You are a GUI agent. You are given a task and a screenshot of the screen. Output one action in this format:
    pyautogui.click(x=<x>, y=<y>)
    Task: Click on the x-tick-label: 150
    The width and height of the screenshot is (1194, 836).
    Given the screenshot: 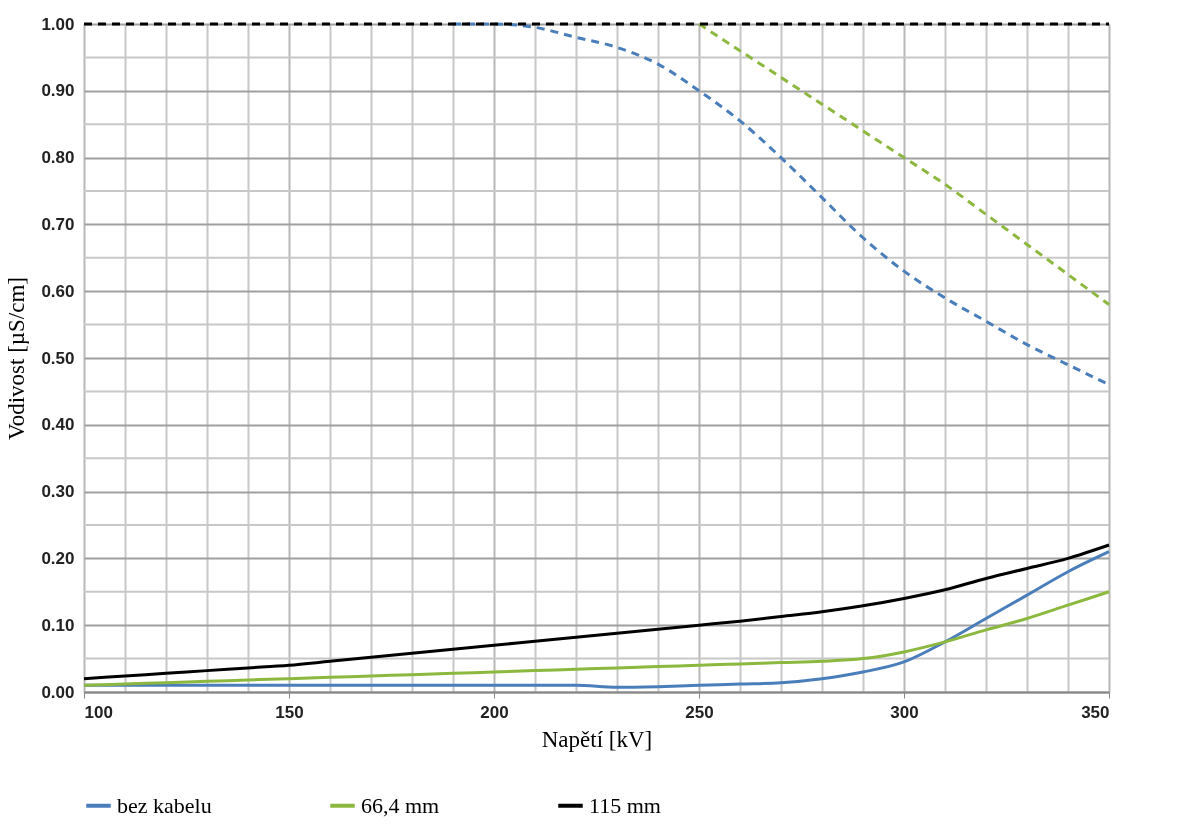 What is the action you would take?
    pyautogui.click(x=289, y=712)
    